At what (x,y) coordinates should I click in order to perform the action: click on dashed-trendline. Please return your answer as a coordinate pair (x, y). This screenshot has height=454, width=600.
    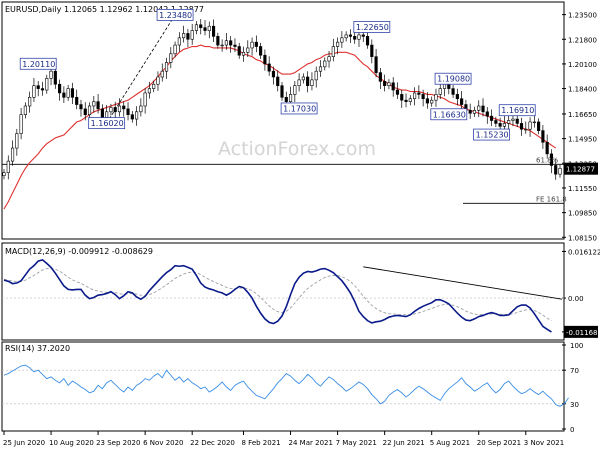
    Looking at the image, I should click on (141, 69).